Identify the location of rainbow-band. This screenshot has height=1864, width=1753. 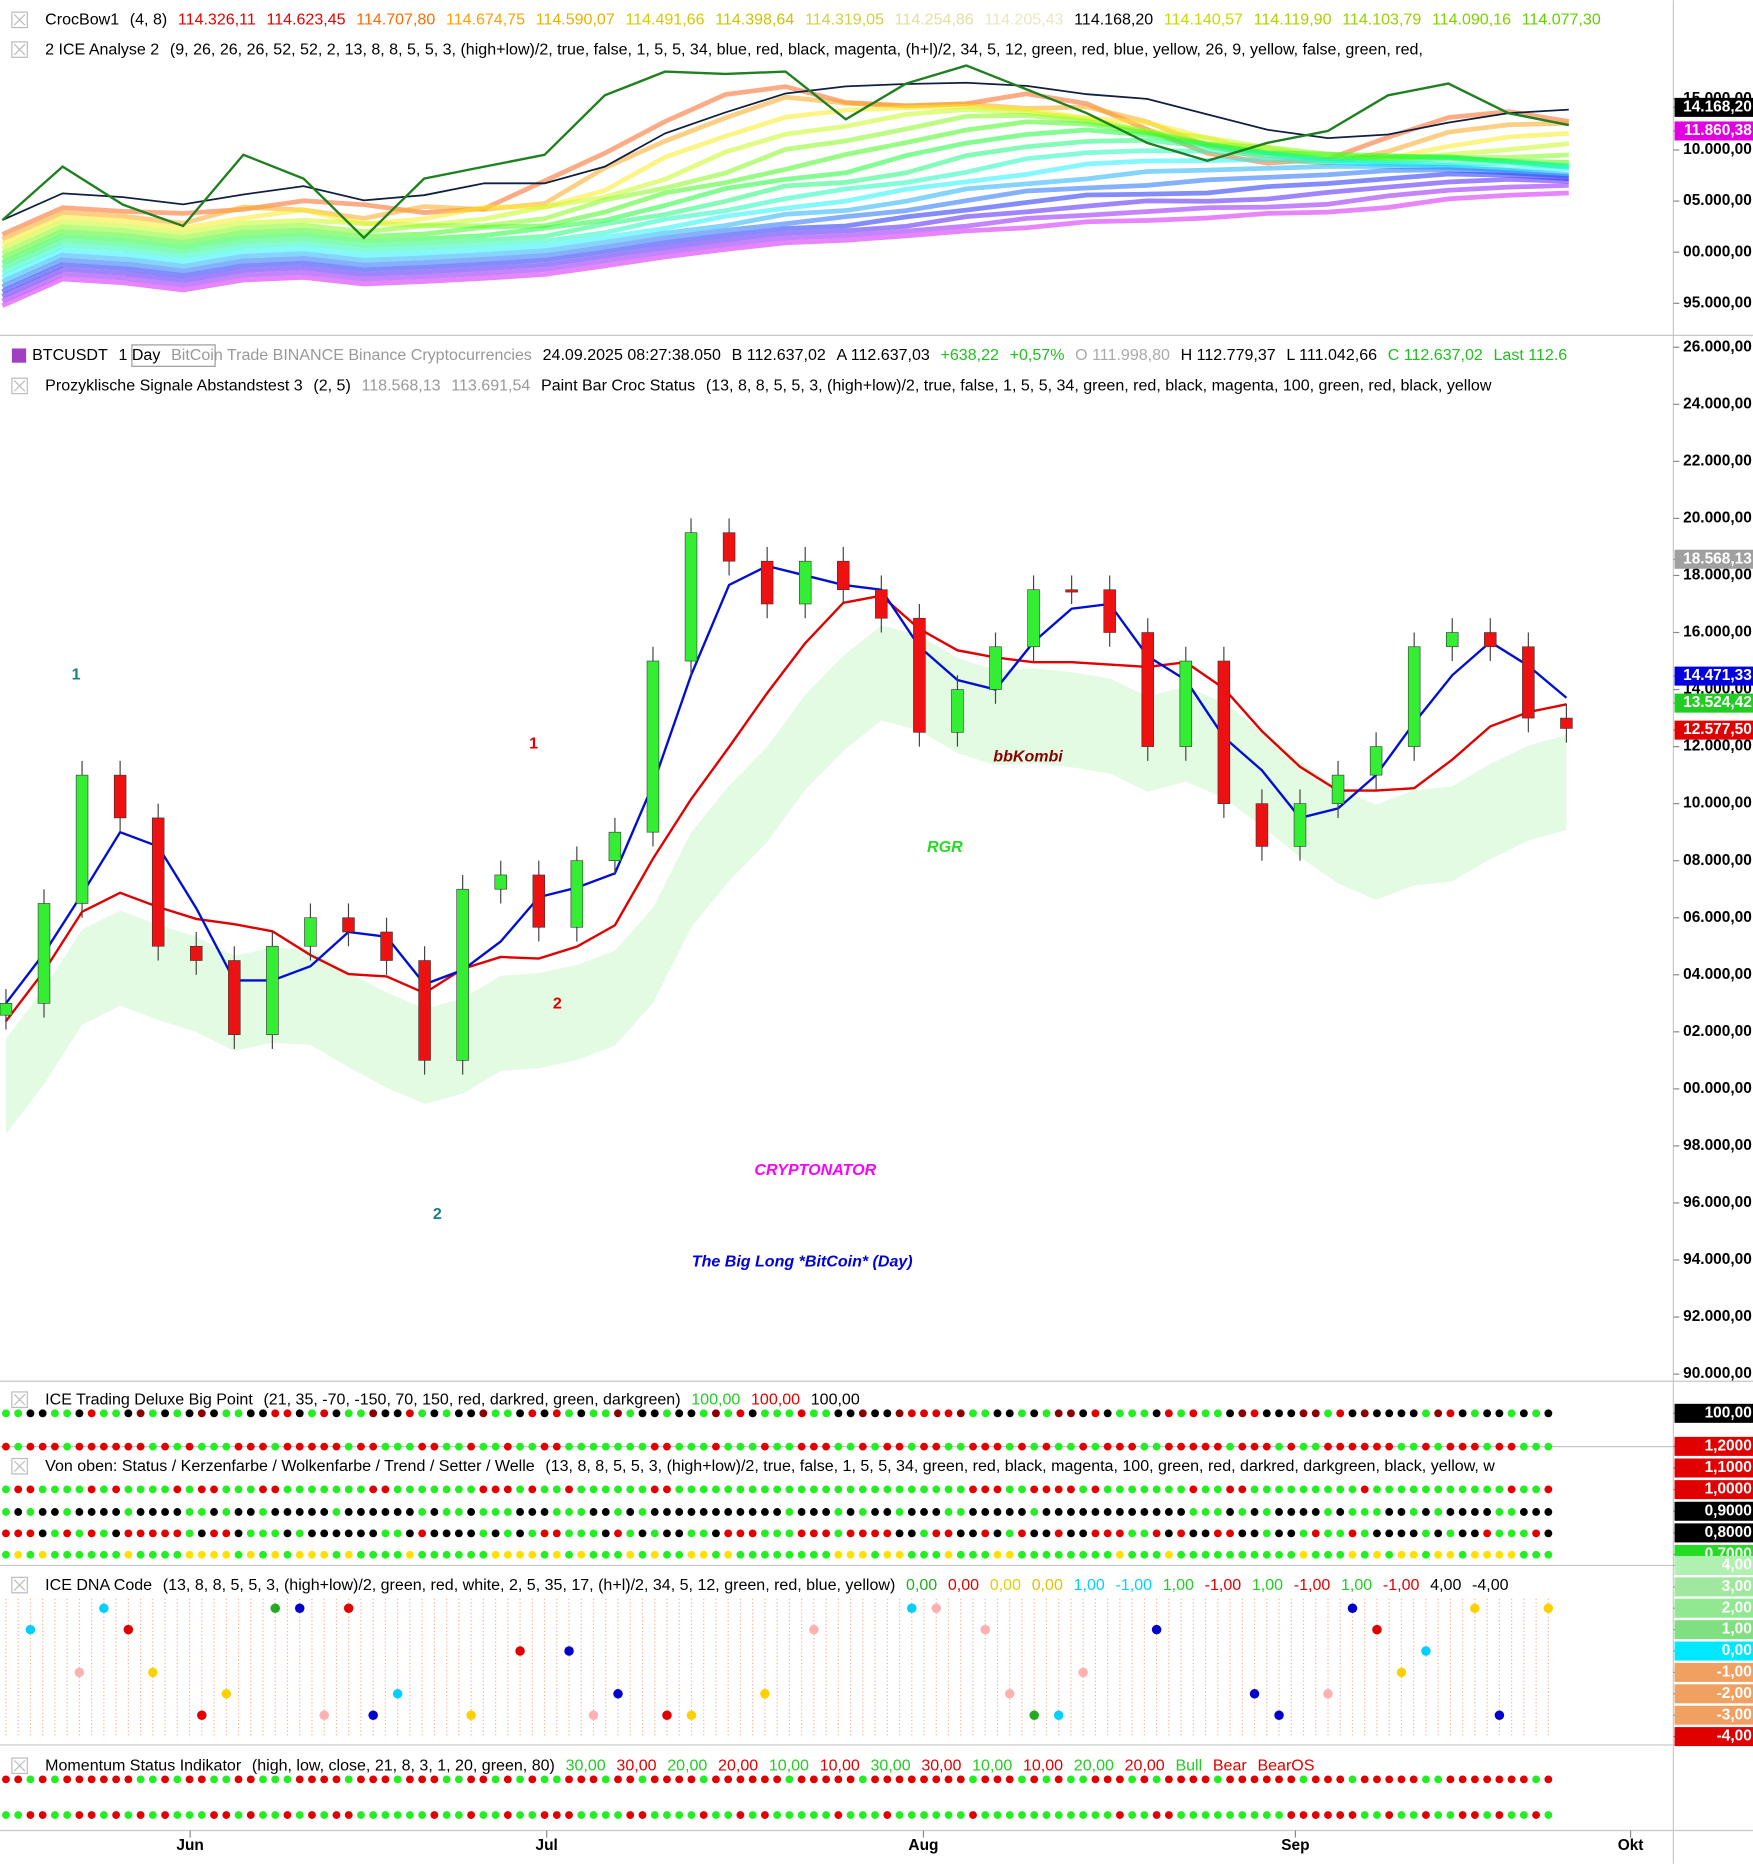
(785, 224).